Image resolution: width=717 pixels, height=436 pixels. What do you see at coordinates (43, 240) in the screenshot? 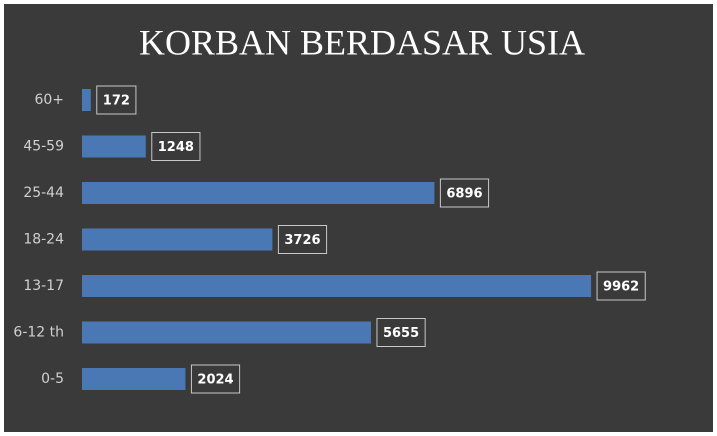
I see `y-tick-label: 18-24` at bounding box center [43, 240].